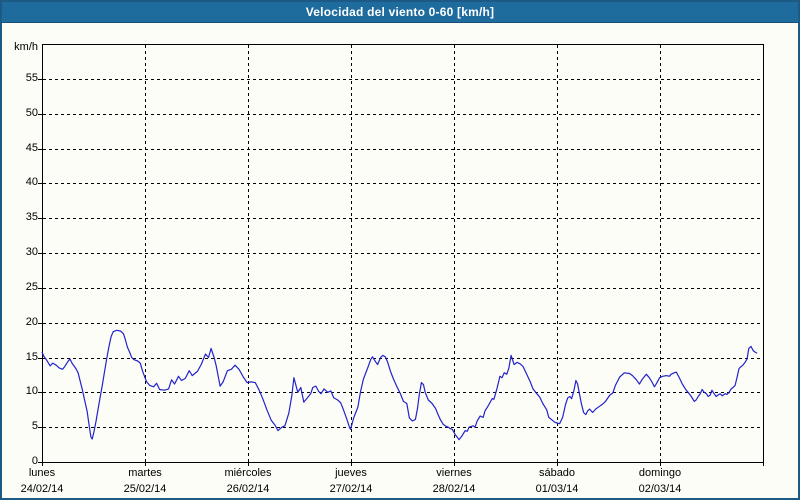  I want to click on x-day-name-5: sábado, so click(557, 473).